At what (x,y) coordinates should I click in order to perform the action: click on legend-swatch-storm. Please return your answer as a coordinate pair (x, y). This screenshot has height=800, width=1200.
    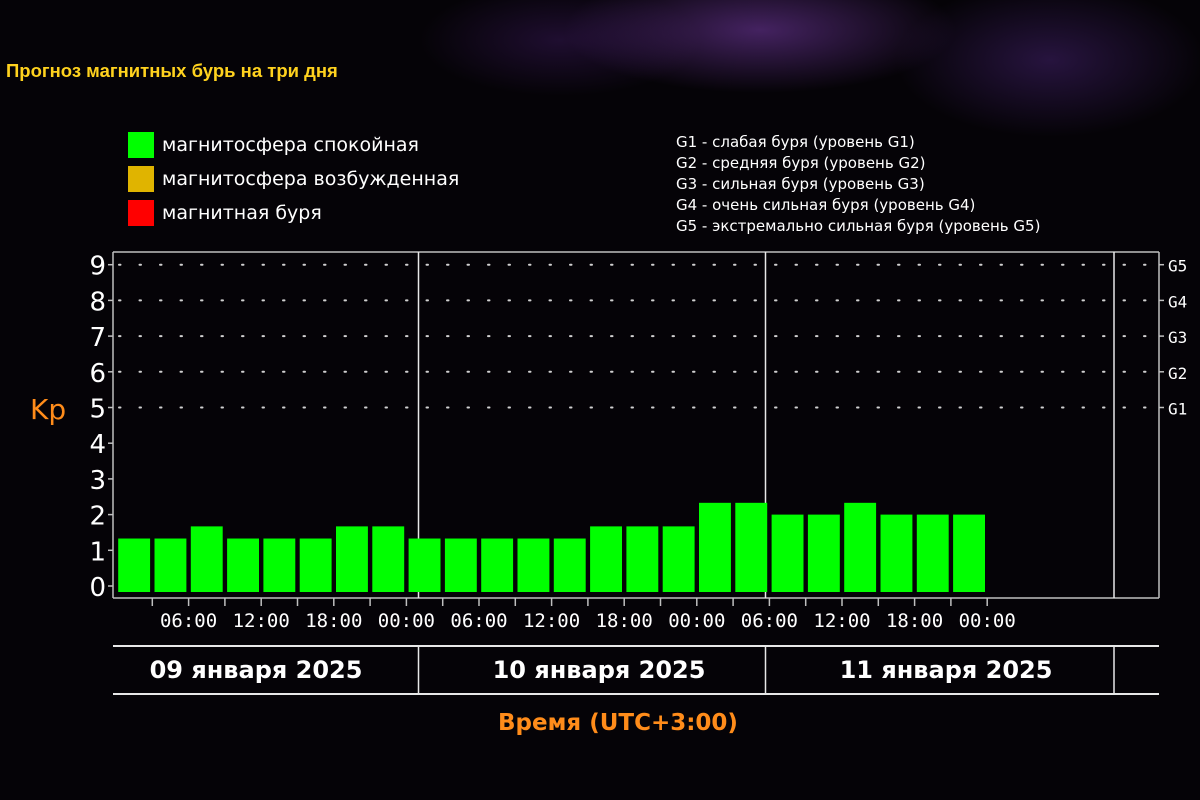
    Looking at the image, I should click on (141, 213).